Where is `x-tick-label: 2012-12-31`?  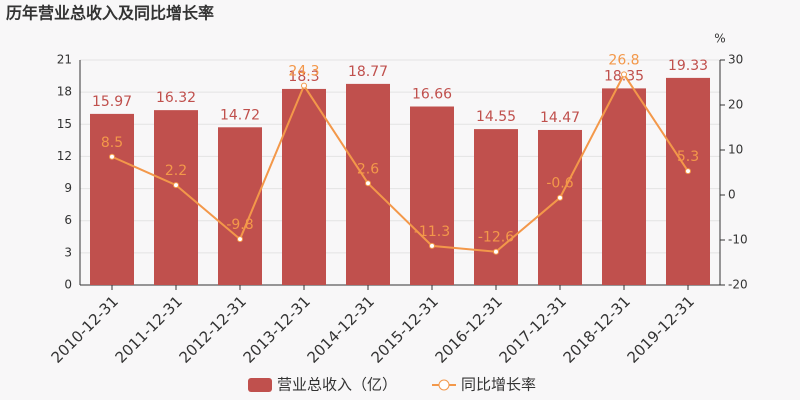 x-tick-label: 2012-12-31 is located at coordinates (213, 329).